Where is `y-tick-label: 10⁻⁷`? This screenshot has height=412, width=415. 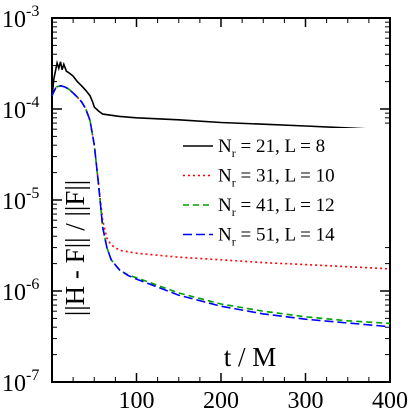
y-tick-label: 10⁻⁷ is located at coordinates (20, 382).